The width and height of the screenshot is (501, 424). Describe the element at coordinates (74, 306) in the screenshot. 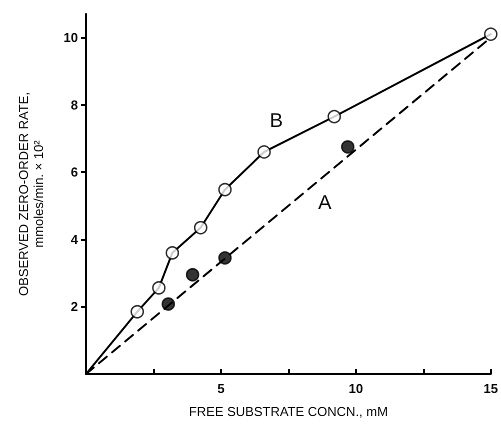

I see `y-tick-label: 2` at that location.